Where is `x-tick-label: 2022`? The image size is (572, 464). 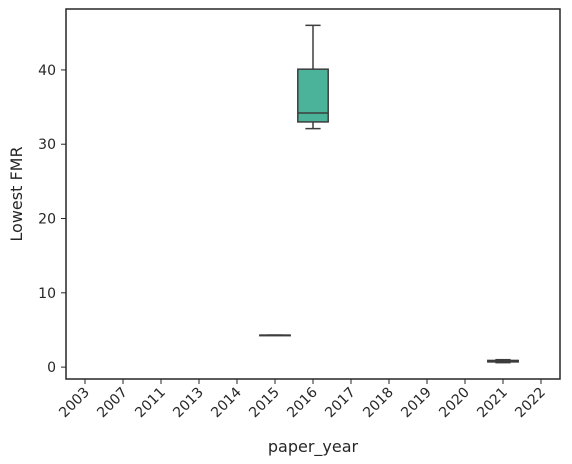
x-tick-label: 2022 is located at coordinates (530, 403).